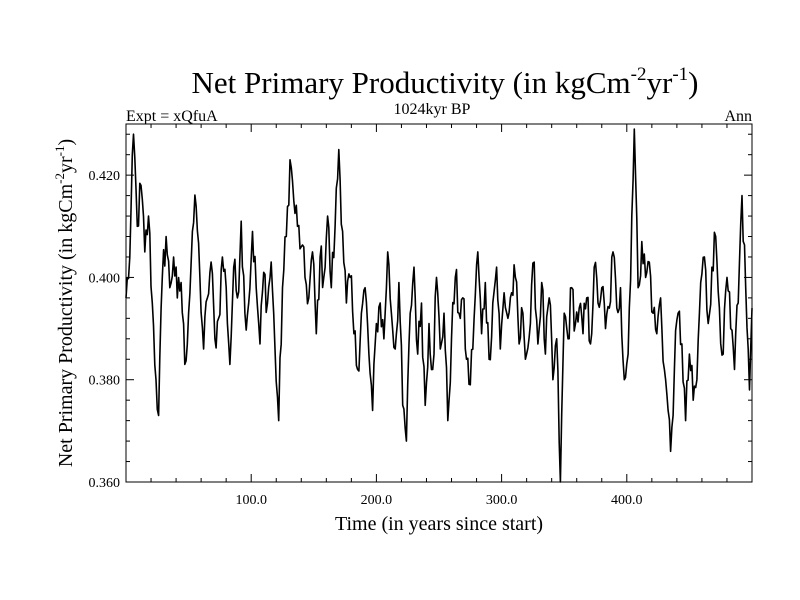  I want to click on ylabel-sup-1: -2, so click(59, 178).